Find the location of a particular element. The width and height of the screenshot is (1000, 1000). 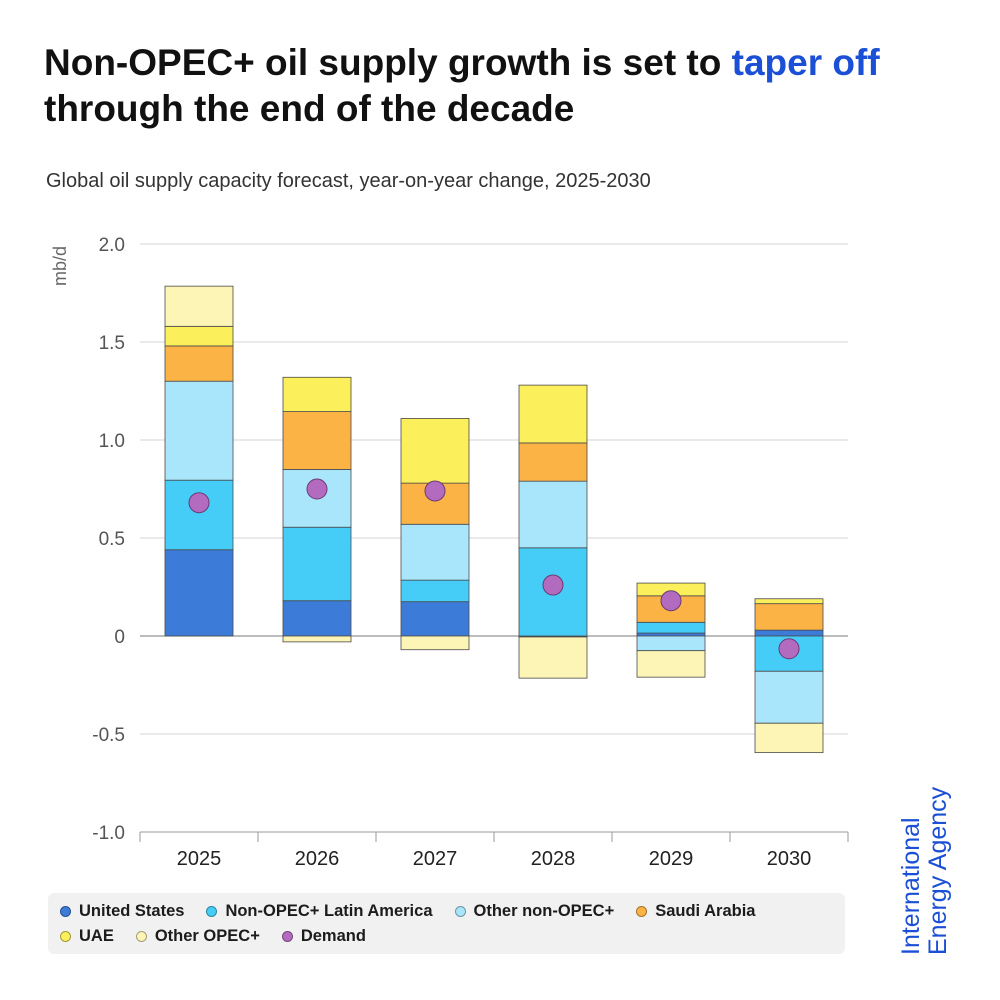

bar-segment-saudi-2030 is located at coordinates (789, 617).